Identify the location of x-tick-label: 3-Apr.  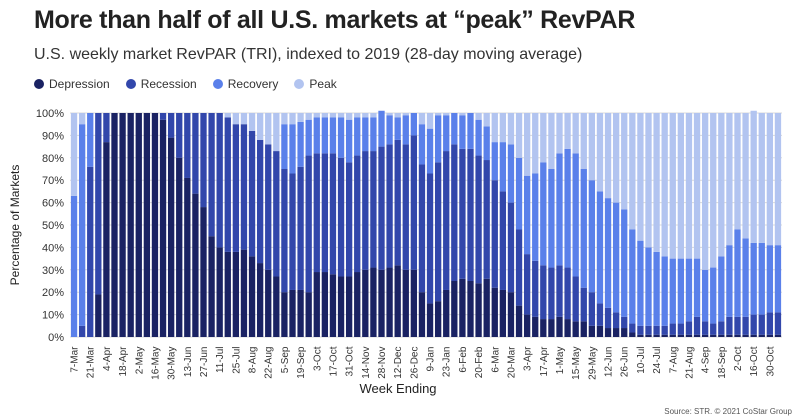
(528, 358).